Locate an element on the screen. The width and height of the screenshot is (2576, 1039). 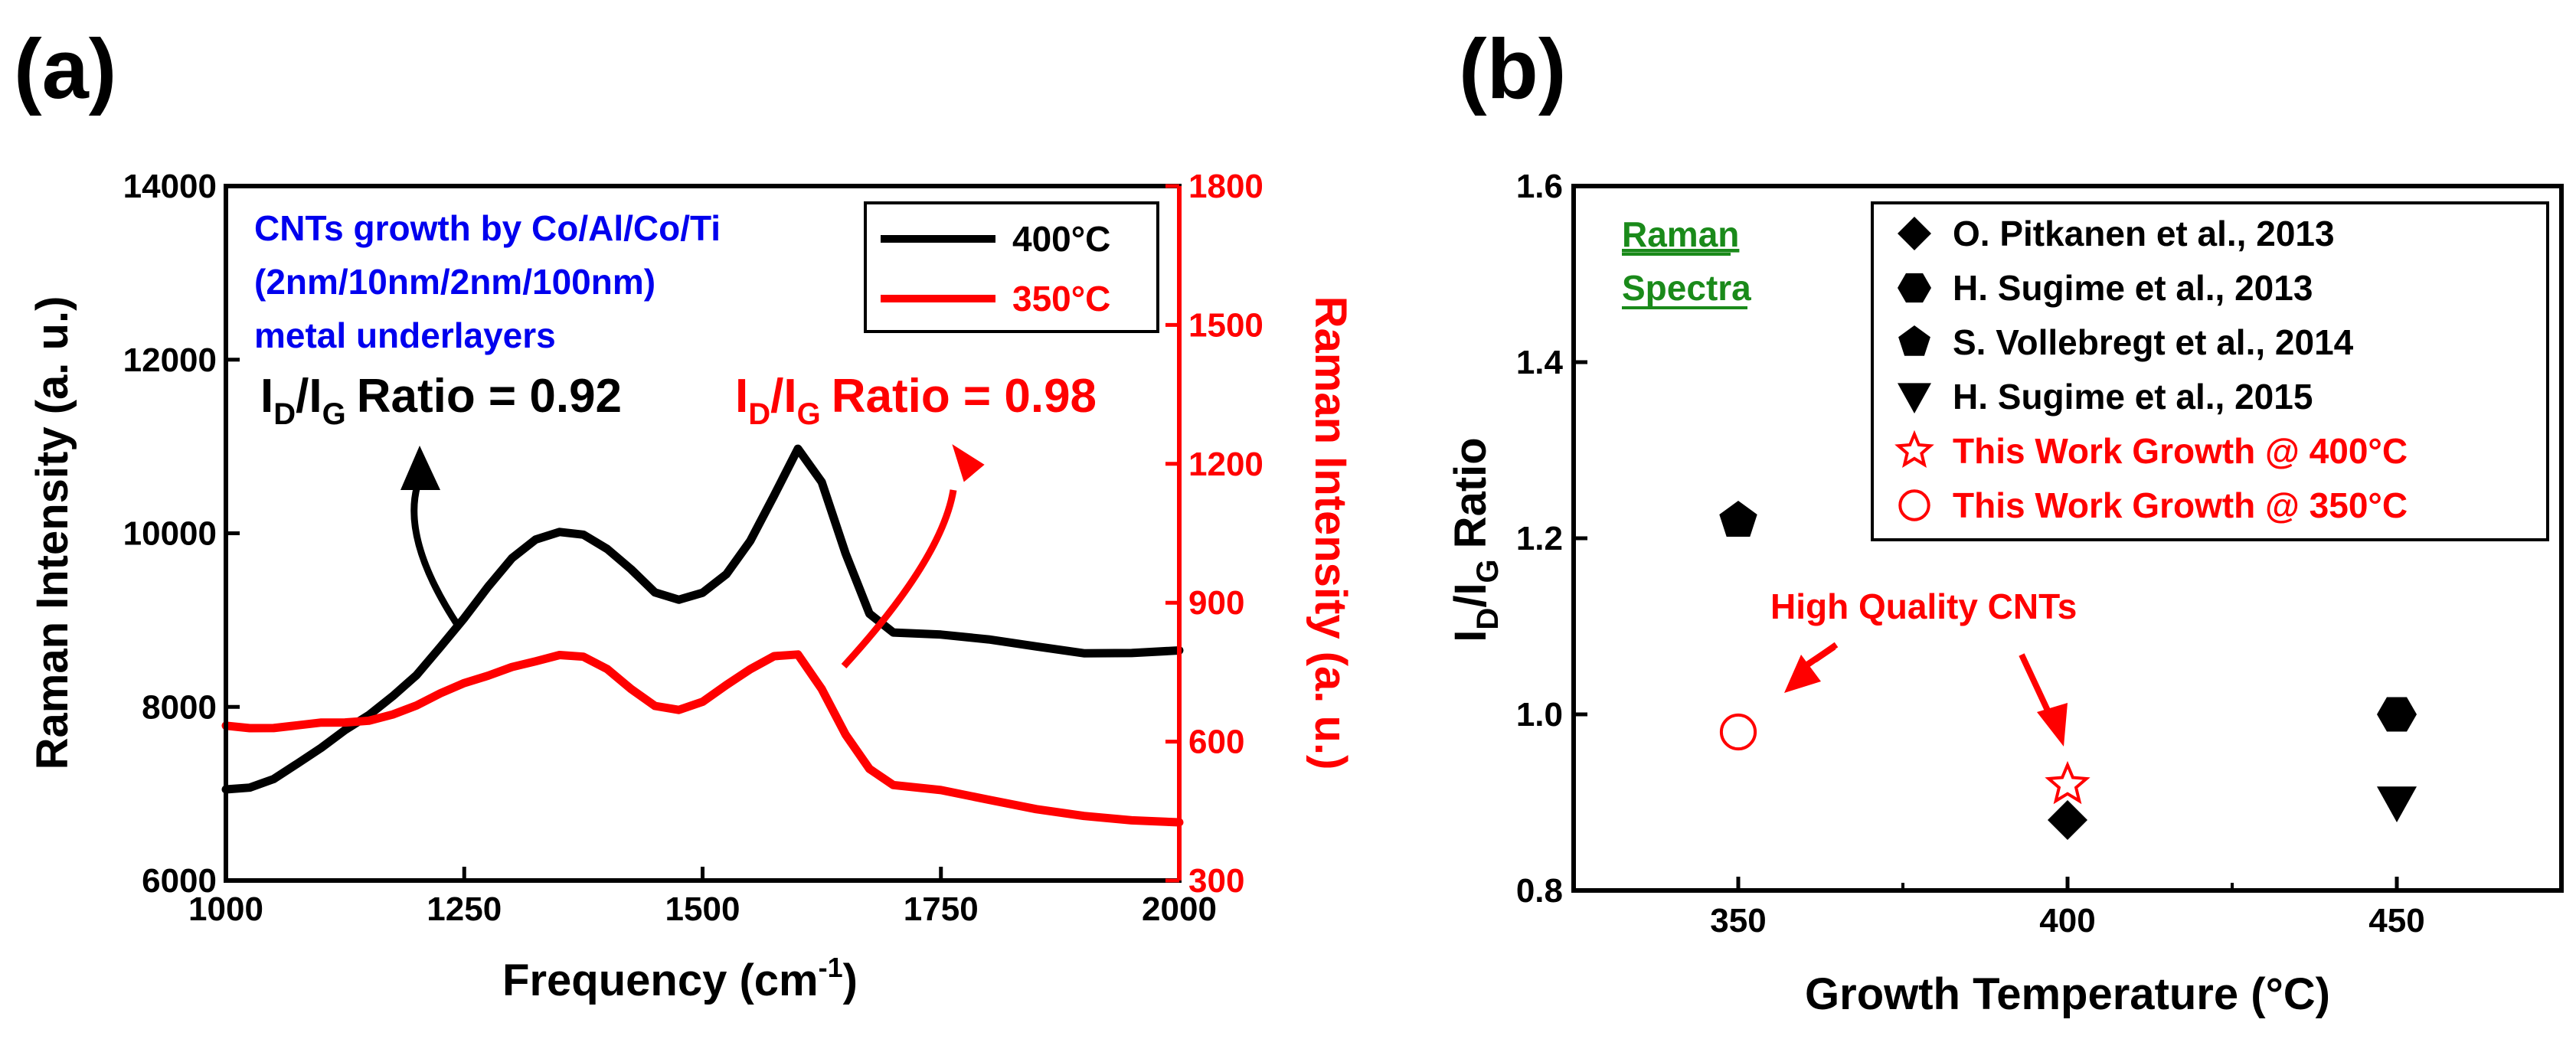
legend-label-b: O. Pitkanen et al., 2013 is located at coordinates (2144, 233).